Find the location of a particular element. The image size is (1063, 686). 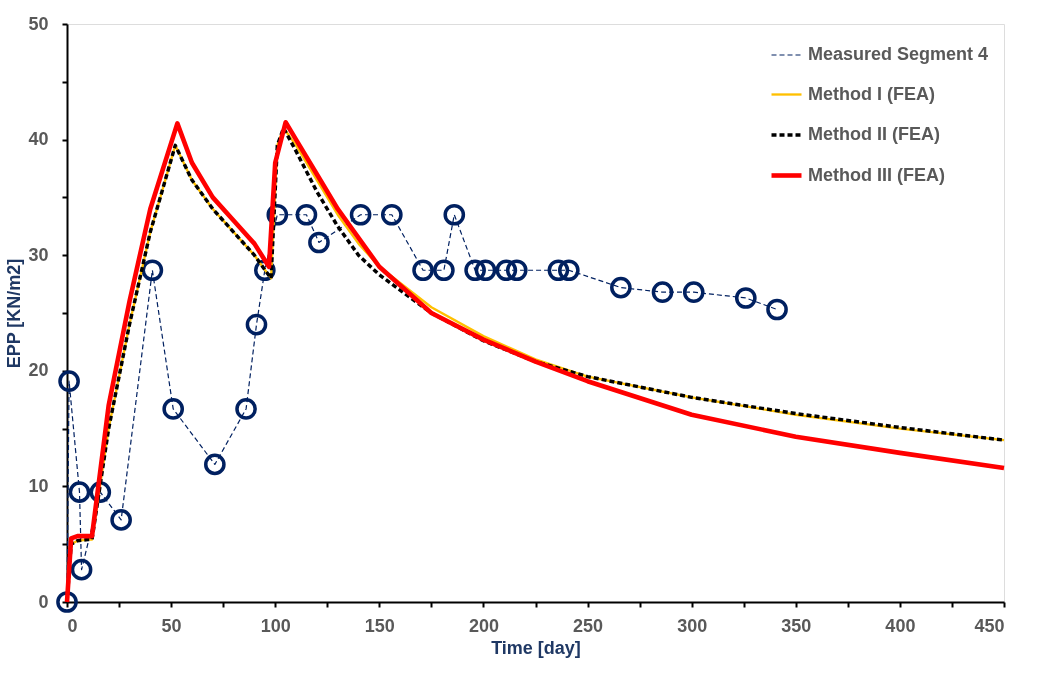

y-tick-label: 40 is located at coordinates (38, 139).